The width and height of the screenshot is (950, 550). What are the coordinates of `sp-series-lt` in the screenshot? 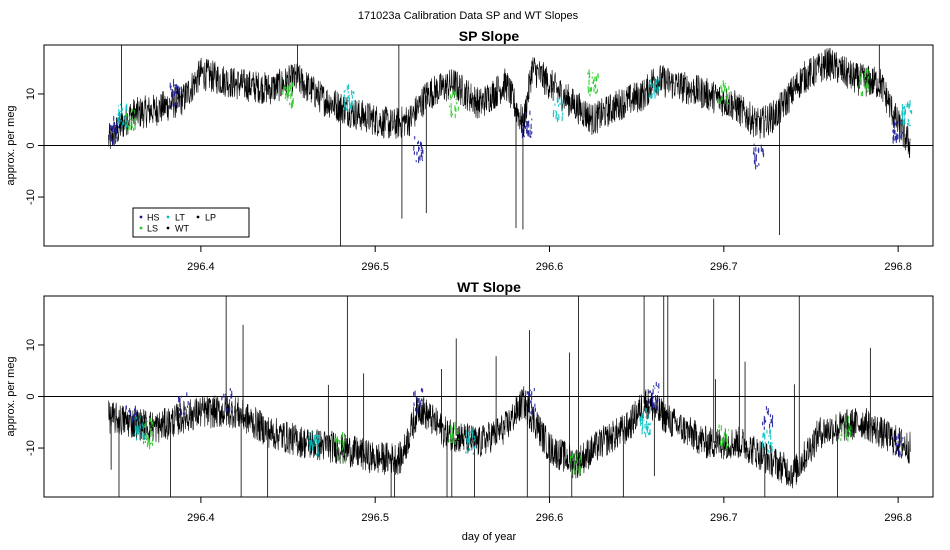 It's located at (515, 102).